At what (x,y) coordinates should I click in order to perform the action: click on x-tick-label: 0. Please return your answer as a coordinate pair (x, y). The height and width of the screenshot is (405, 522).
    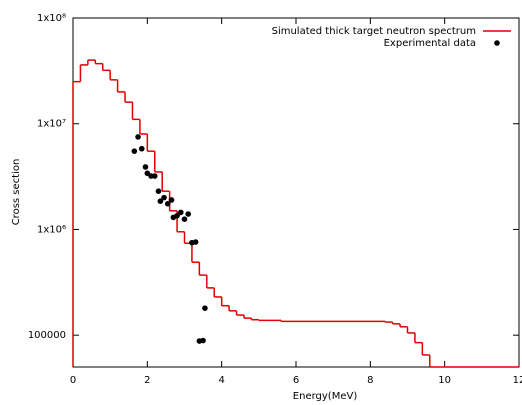
    Looking at the image, I should click on (73, 380).